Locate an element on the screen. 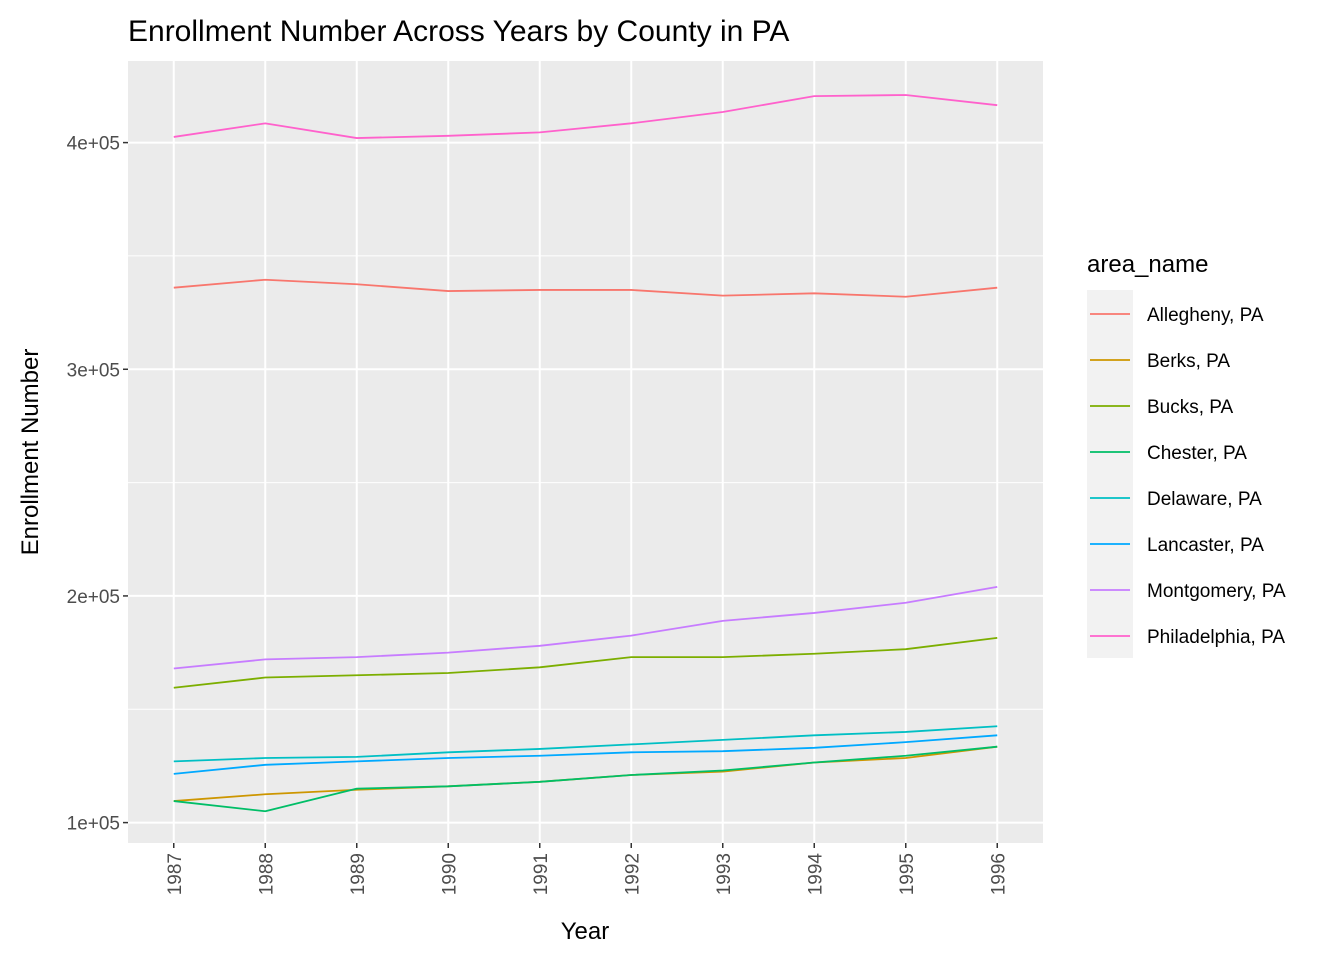  x-axis-title: Year is located at coordinates (585, 931).